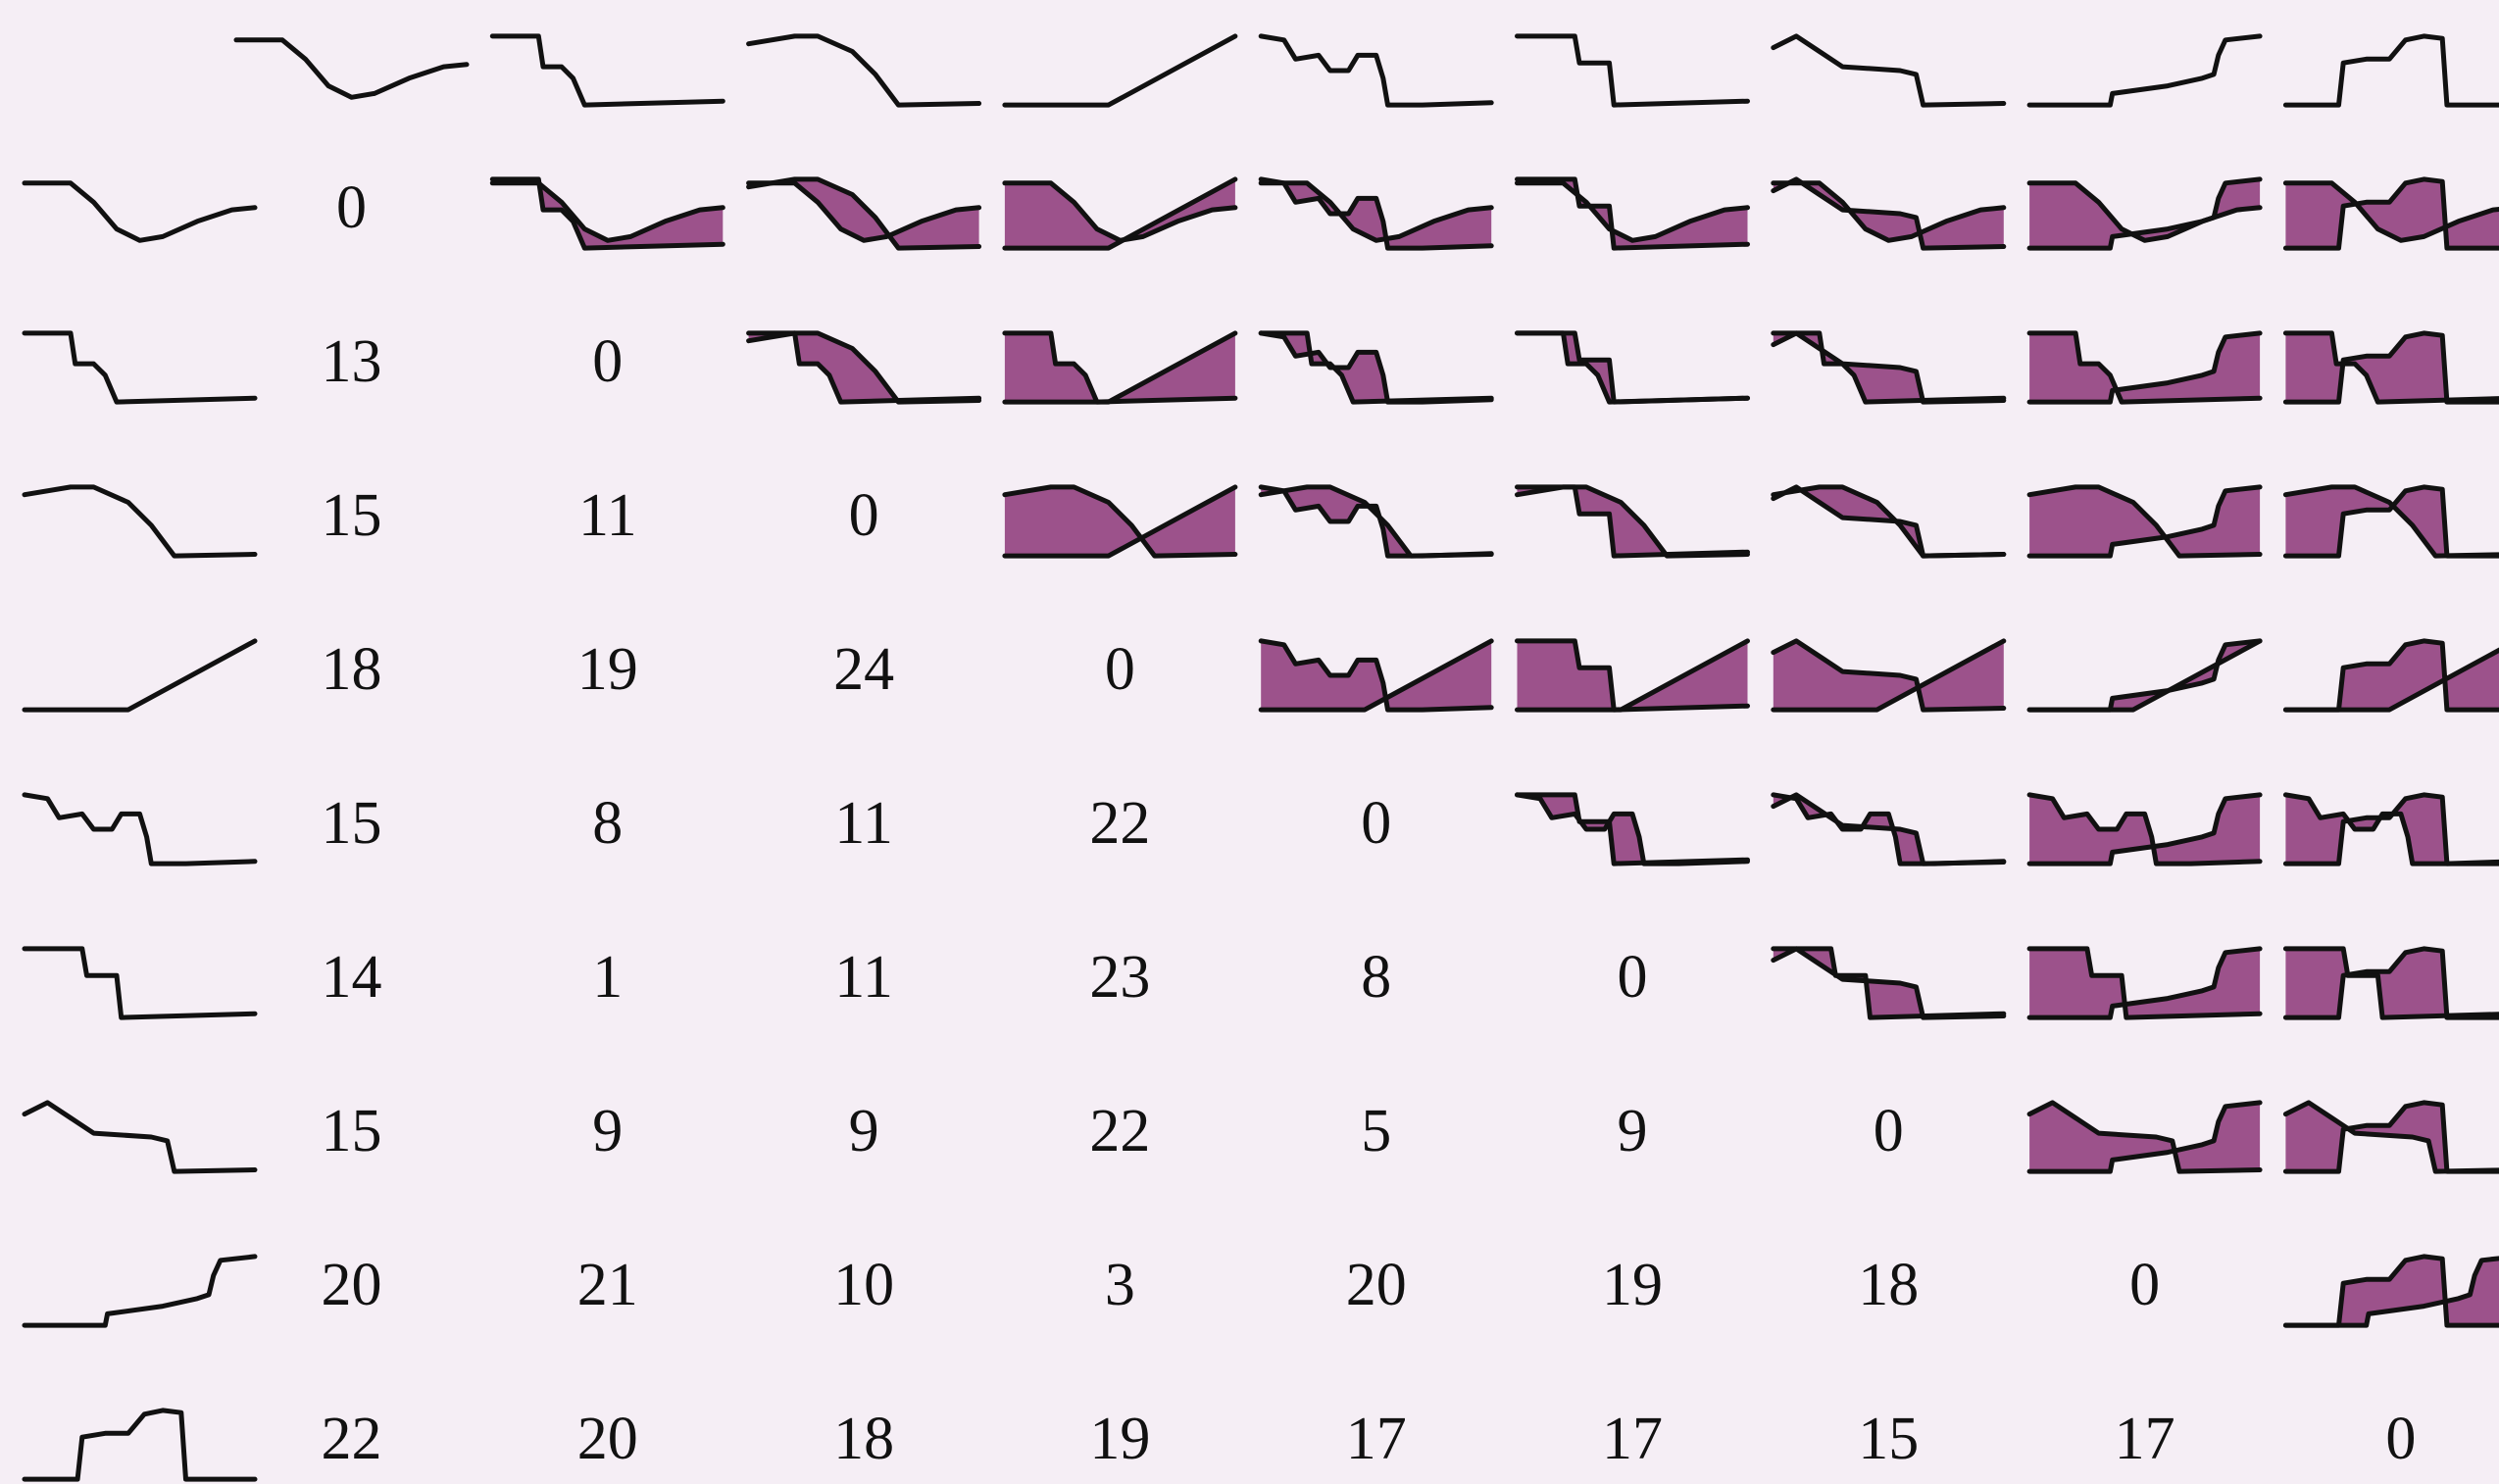 The width and height of the screenshot is (2499, 1484). I want to click on distance-value: 3, so click(1120, 1285).